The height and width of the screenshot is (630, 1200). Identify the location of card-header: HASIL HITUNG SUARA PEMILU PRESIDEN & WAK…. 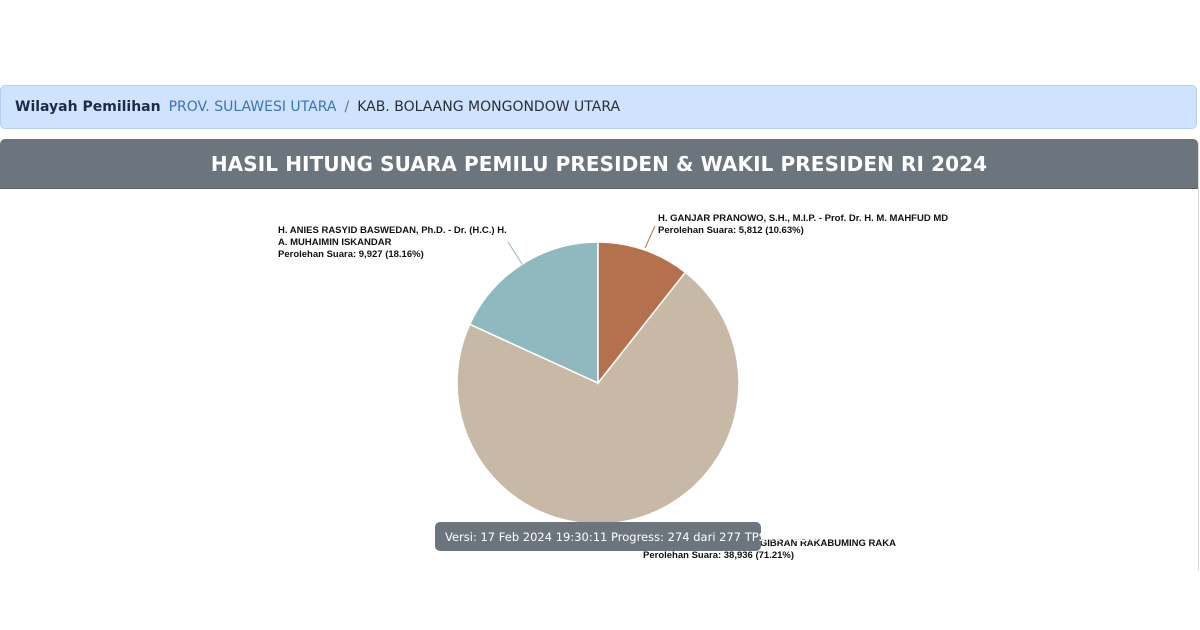
(599, 164).